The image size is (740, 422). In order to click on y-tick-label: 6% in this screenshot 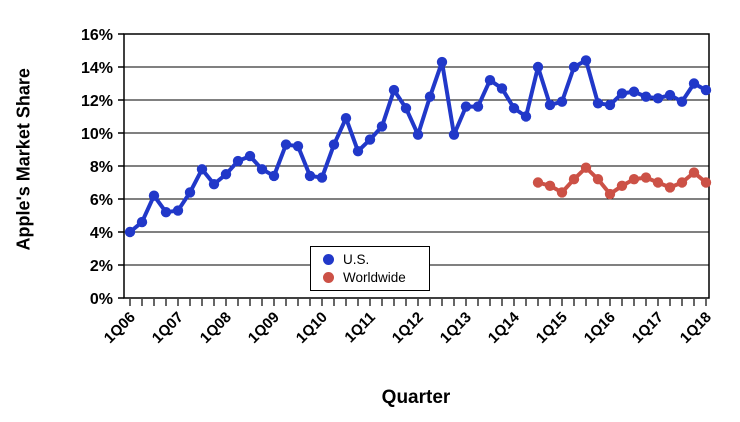, I will do `click(101, 200)`.